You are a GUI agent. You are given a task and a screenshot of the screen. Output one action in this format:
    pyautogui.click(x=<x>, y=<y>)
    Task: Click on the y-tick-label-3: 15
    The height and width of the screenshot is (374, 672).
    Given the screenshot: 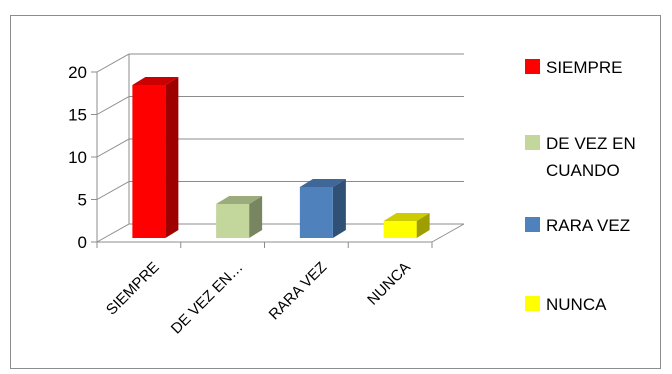 What is the action you would take?
    pyautogui.click(x=77, y=115)
    